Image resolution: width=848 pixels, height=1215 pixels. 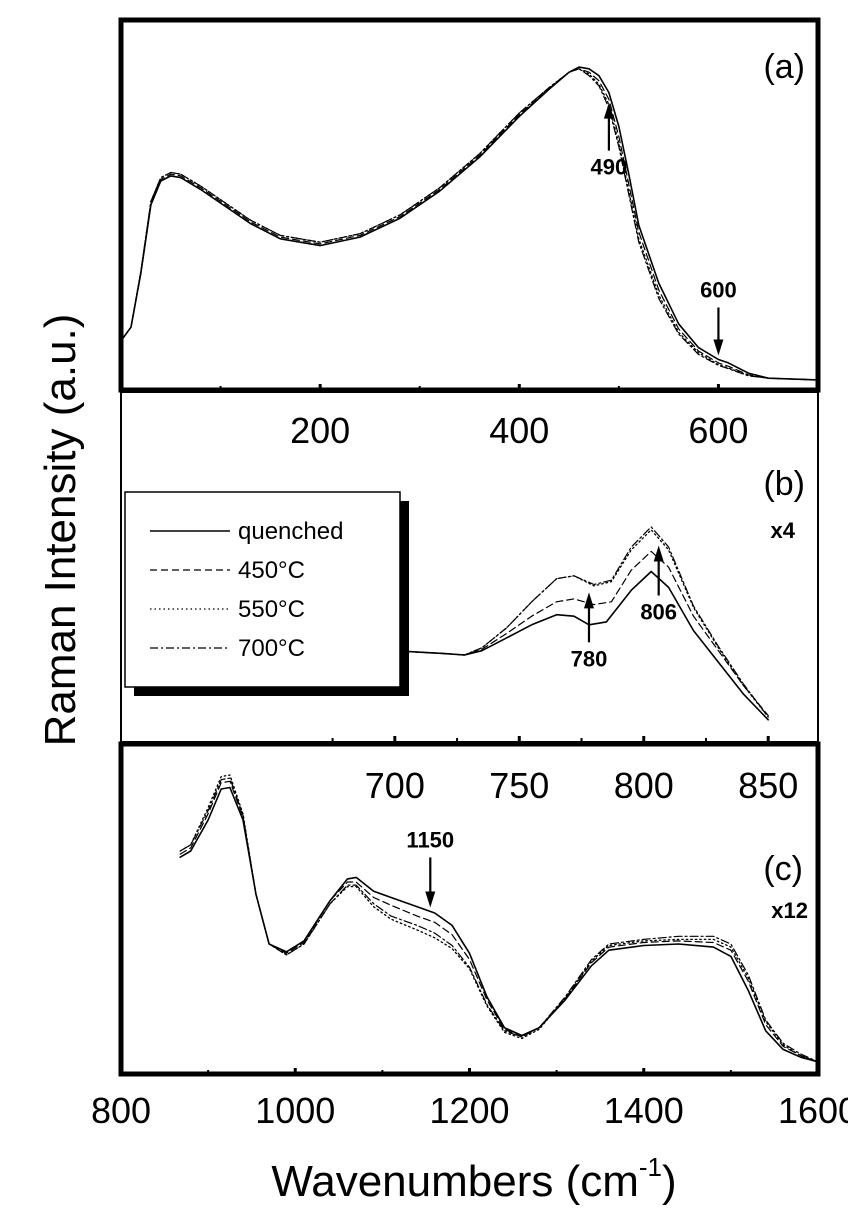 What do you see at coordinates (121, 1110) in the screenshot?
I see `tick-label-c-800: 800` at bounding box center [121, 1110].